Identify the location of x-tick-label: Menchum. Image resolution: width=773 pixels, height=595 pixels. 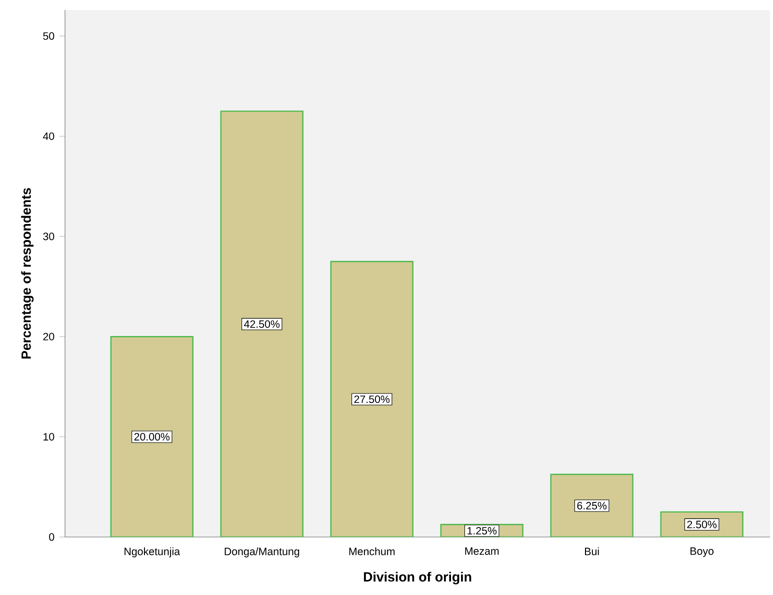
(372, 551).